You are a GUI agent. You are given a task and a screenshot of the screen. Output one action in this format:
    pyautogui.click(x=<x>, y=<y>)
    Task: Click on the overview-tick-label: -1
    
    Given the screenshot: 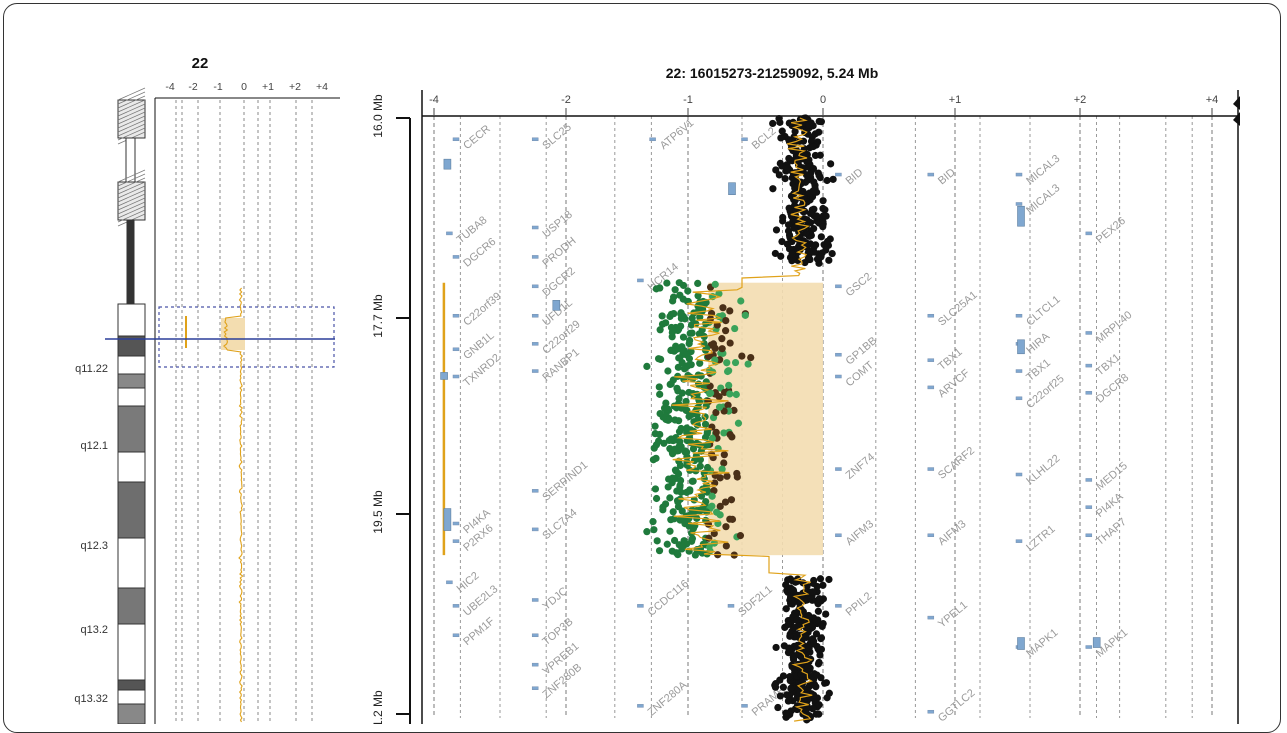 What is the action you would take?
    pyautogui.click(x=217, y=87)
    